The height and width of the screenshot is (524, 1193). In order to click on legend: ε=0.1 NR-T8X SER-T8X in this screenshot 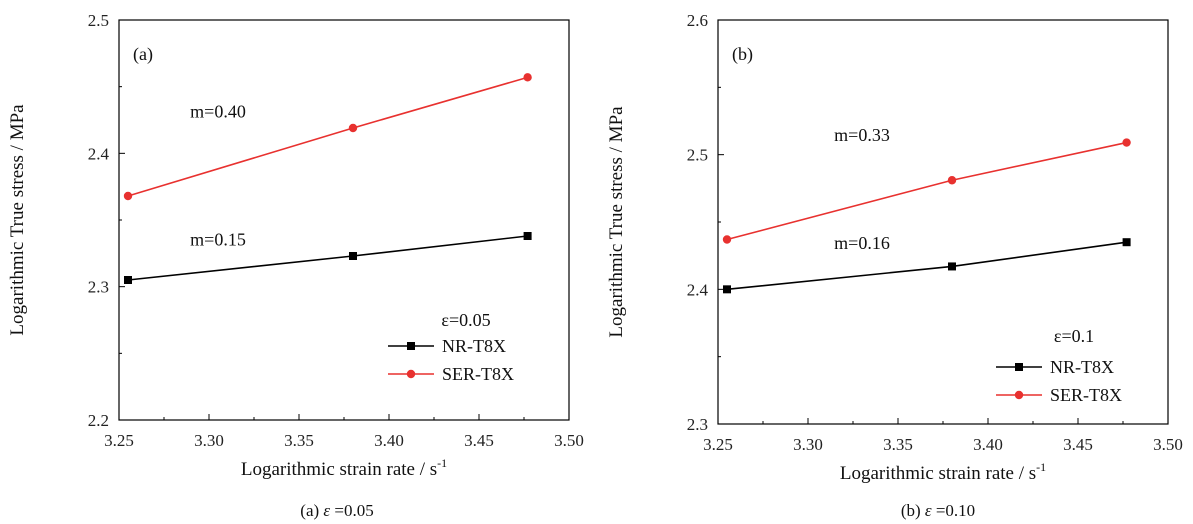, I will do `click(1059, 365)`.